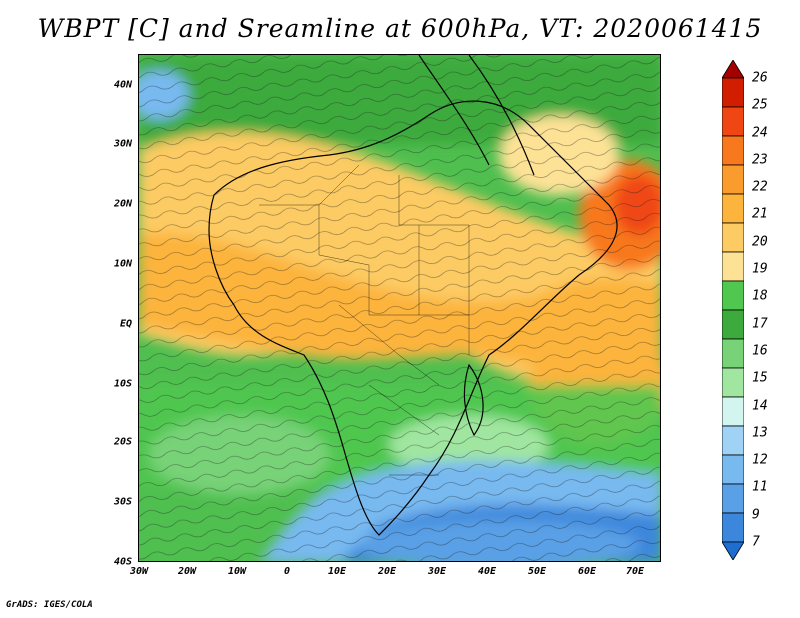  I want to click on colorbar-tick-label: 22, so click(760, 187).